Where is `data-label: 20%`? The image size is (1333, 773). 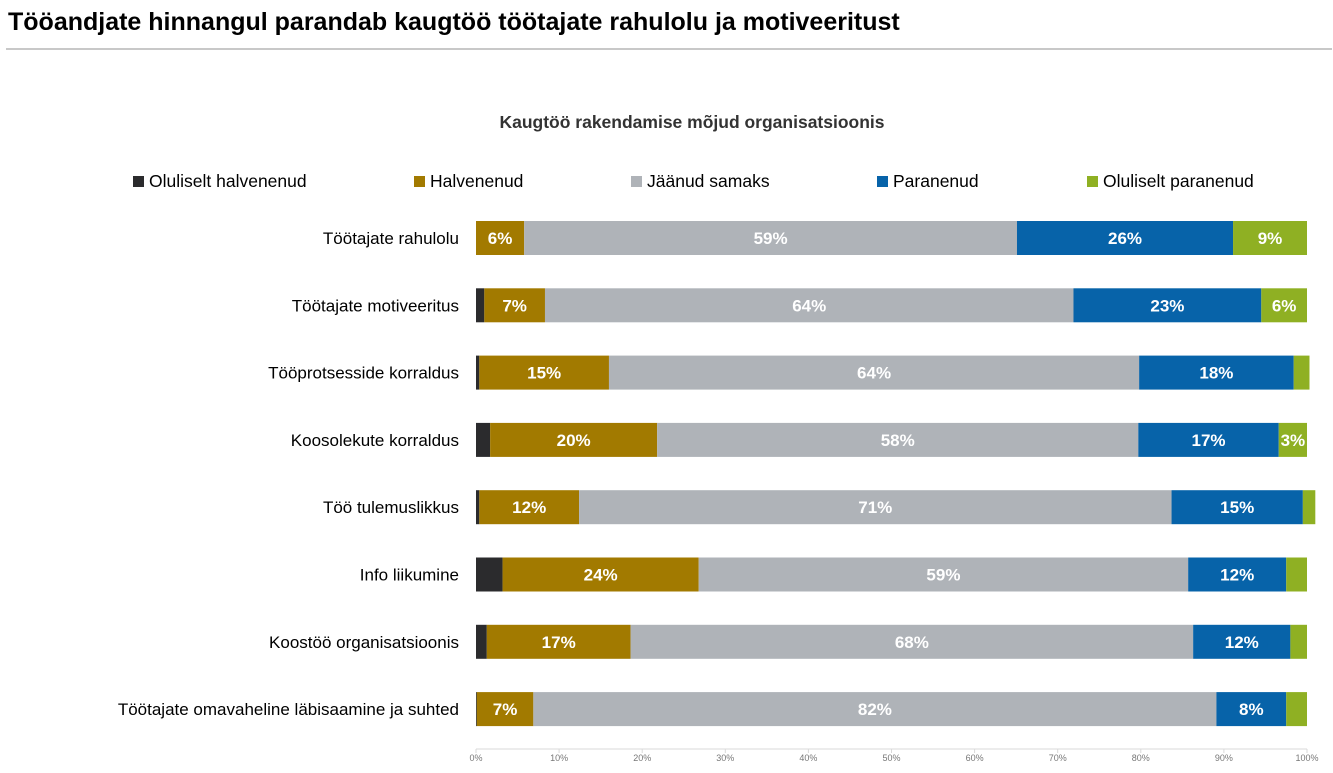 data-label: 20% is located at coordinates (574, 440).